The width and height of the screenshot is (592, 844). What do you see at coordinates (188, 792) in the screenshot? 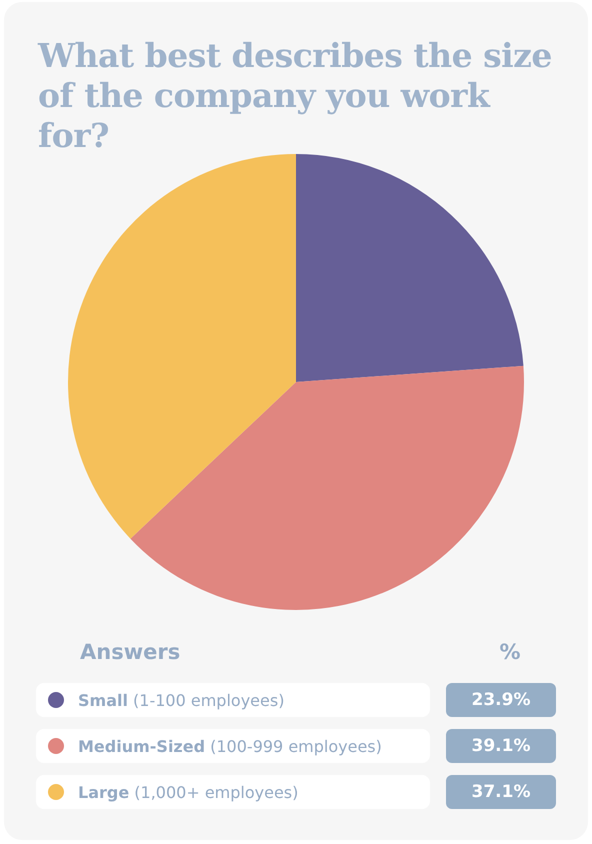
I see `legend-label: Large (1,000+ employees)` at bounding box center [188, 792].